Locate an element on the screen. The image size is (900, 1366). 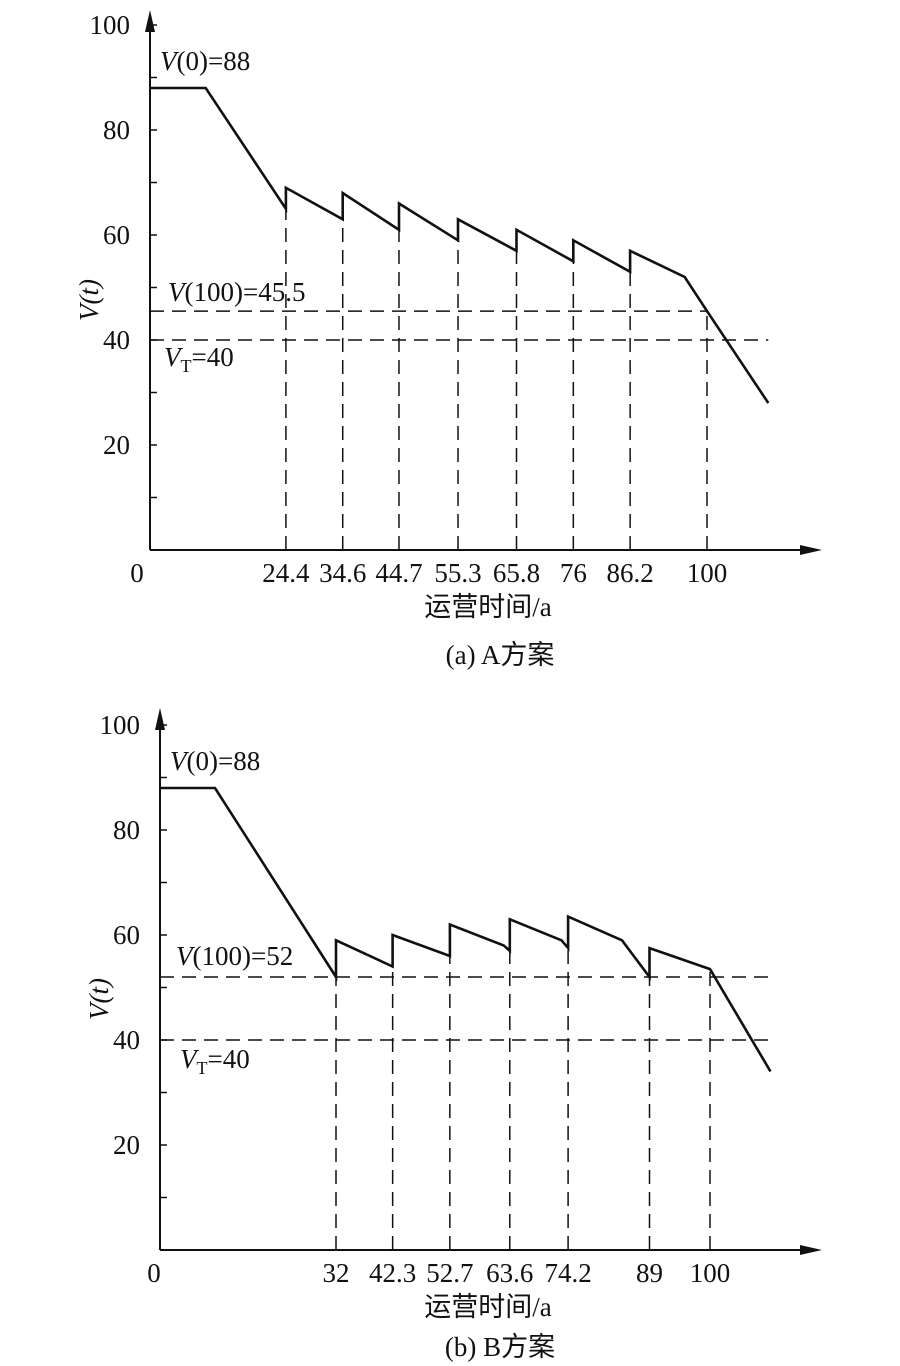
panel-caption: (a) A方案 is located at coordinates (500, 655).